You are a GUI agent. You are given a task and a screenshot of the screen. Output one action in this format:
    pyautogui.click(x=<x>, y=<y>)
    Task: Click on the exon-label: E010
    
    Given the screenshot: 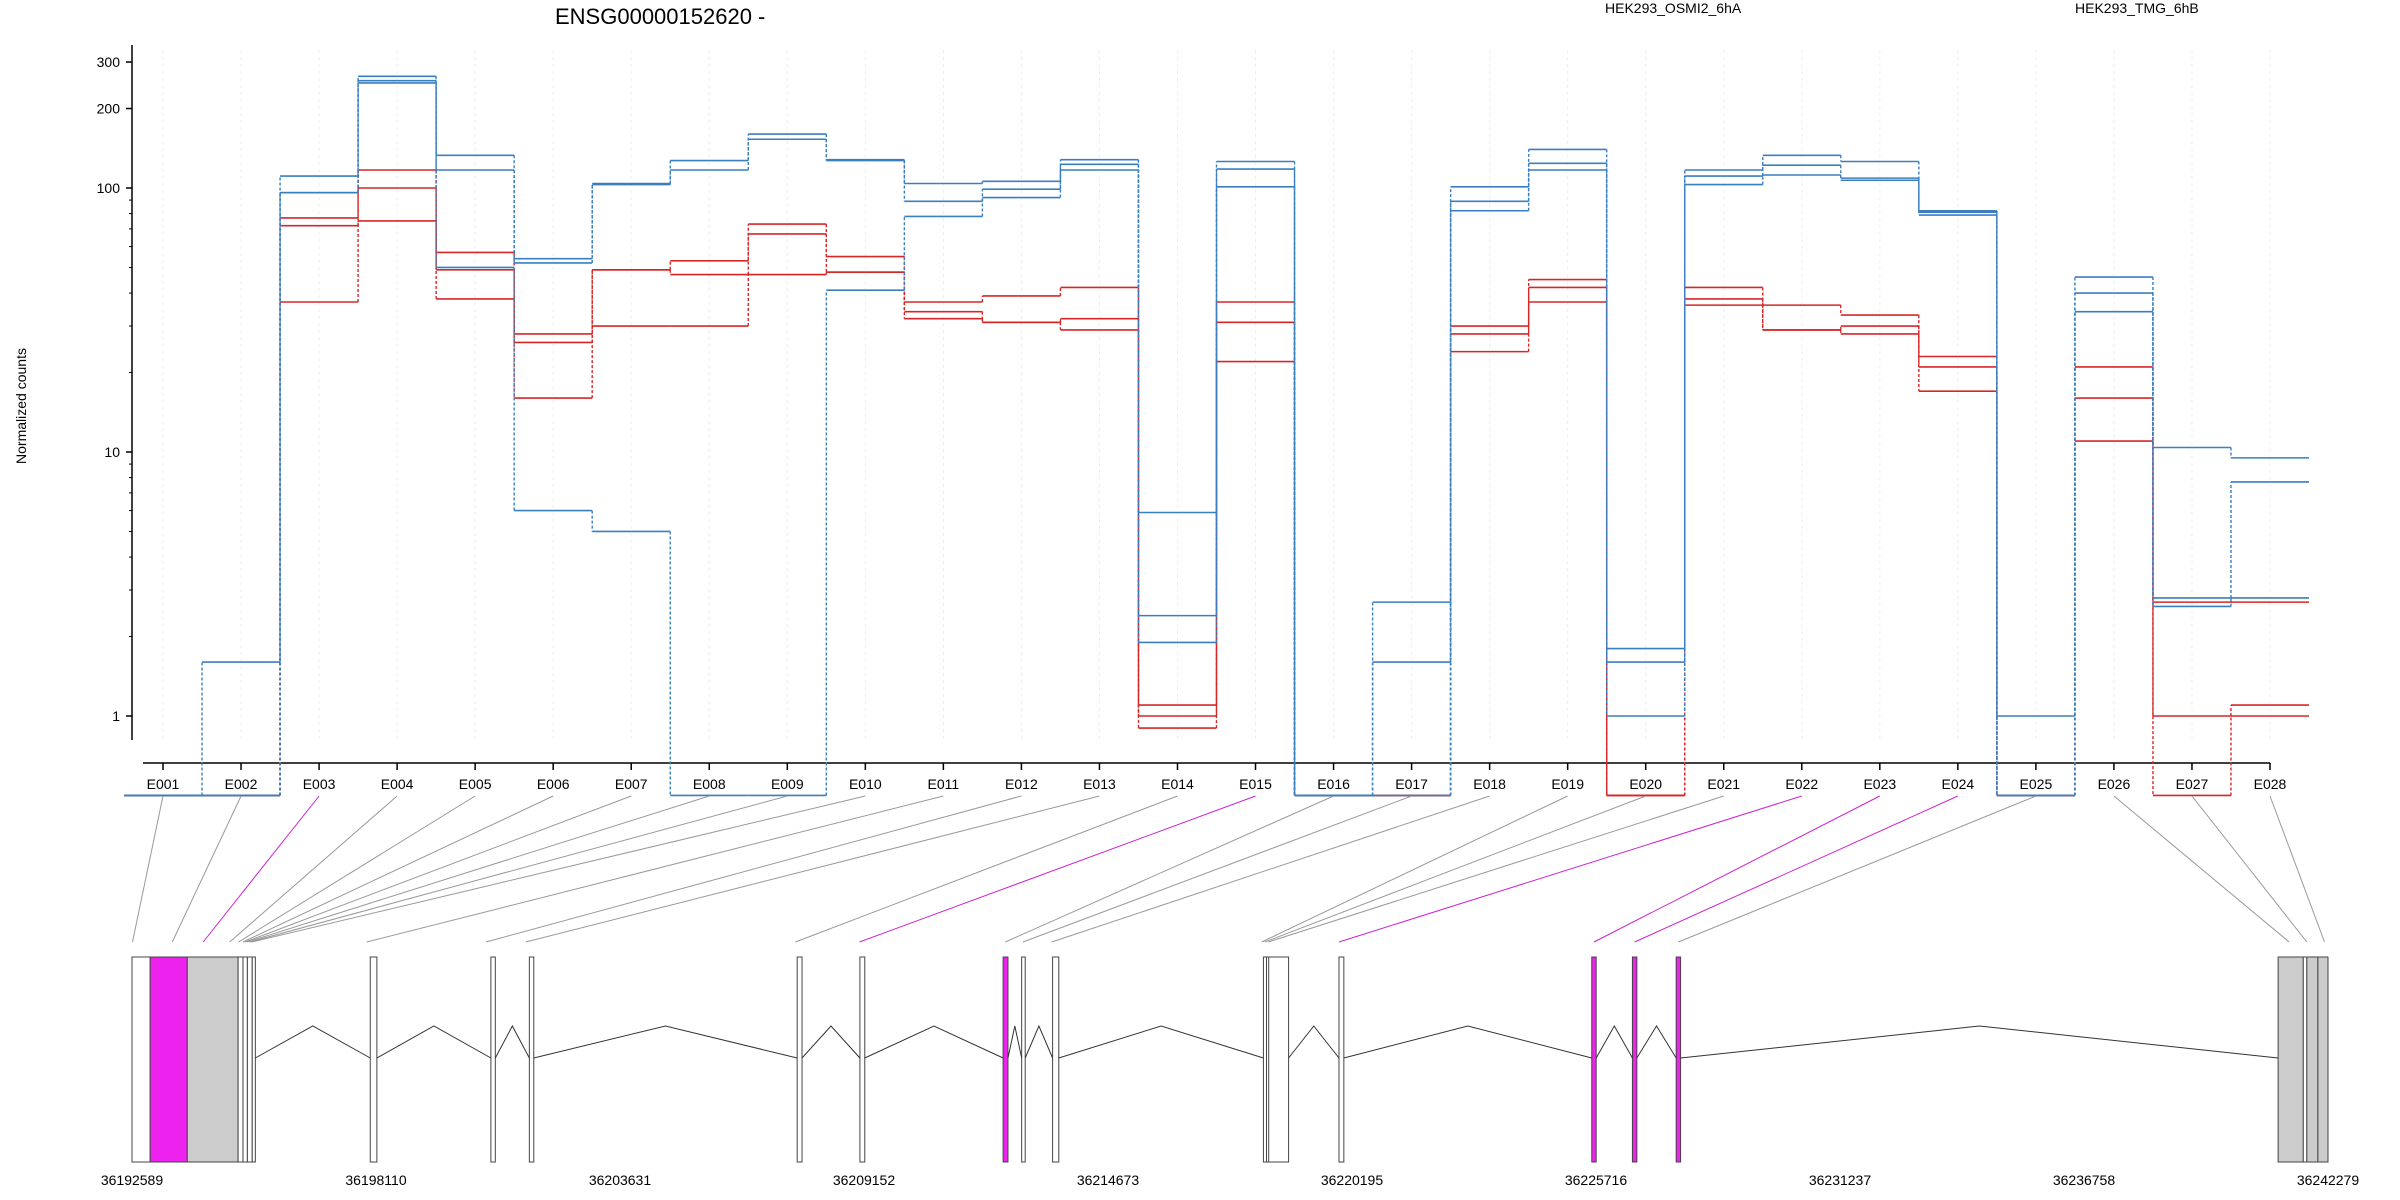 What is the action you would take?
    pyautogui.click(x=865, y=784)
    